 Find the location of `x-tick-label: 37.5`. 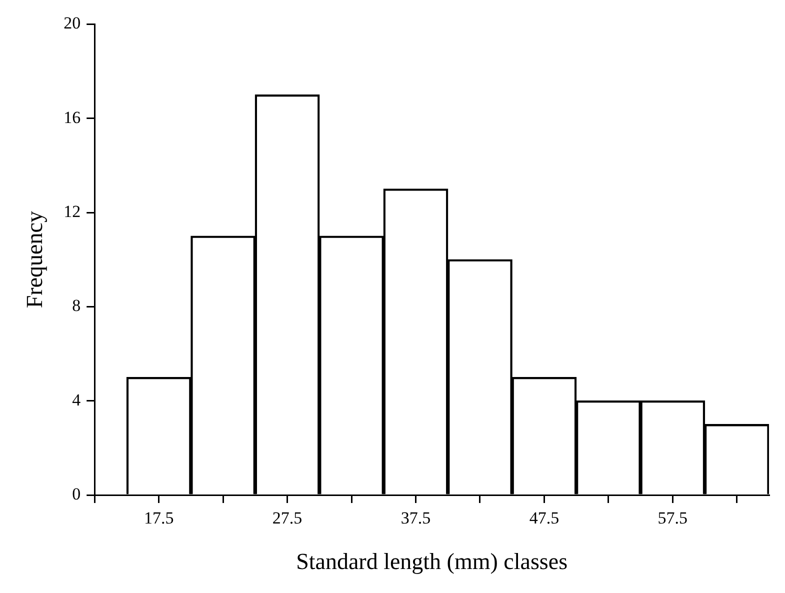

x-tick-label: 37.5 is located at coordinates (415, 518).